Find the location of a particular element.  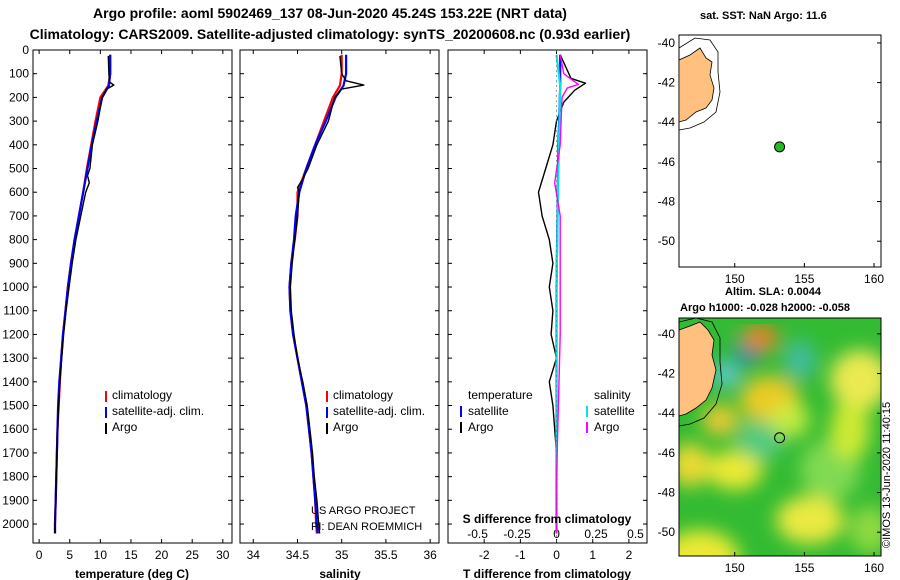

s-diff-tick-label: 0 is located at coordinates (556, 534).